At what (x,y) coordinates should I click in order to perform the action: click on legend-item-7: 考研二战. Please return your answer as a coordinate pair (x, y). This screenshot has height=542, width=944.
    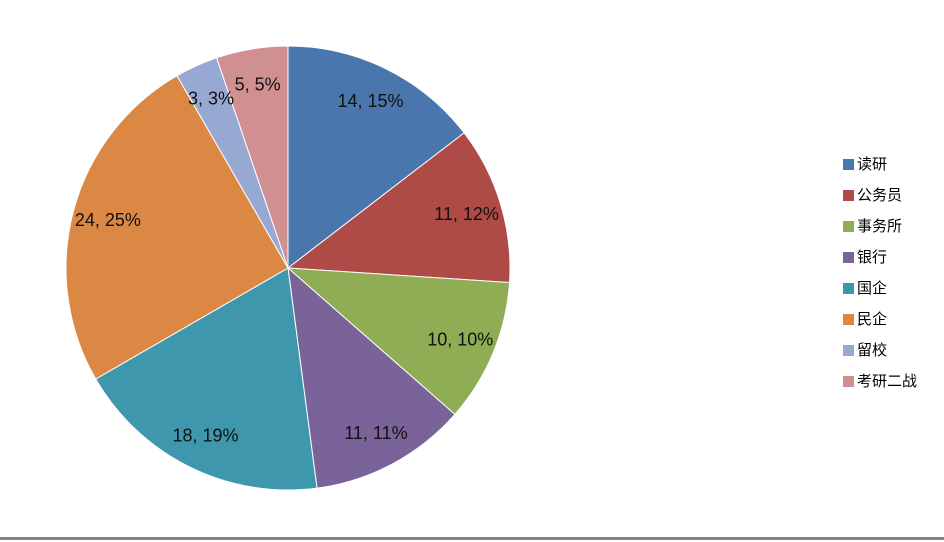
    Looking at the image, I should click on (880, 381).